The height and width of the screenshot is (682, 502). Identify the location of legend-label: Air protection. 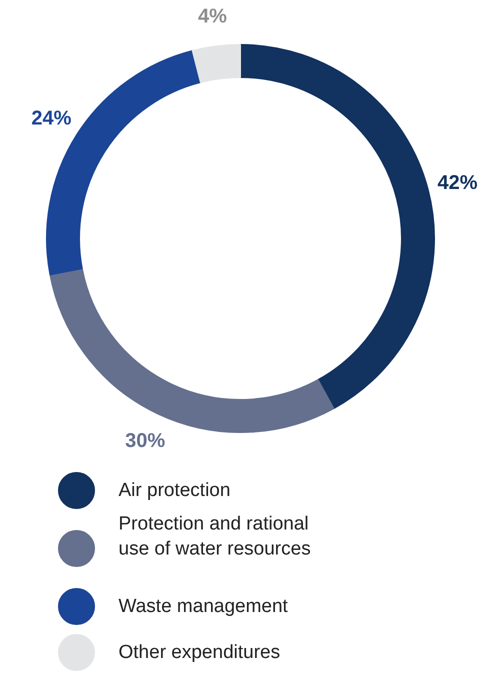
(174, 490).